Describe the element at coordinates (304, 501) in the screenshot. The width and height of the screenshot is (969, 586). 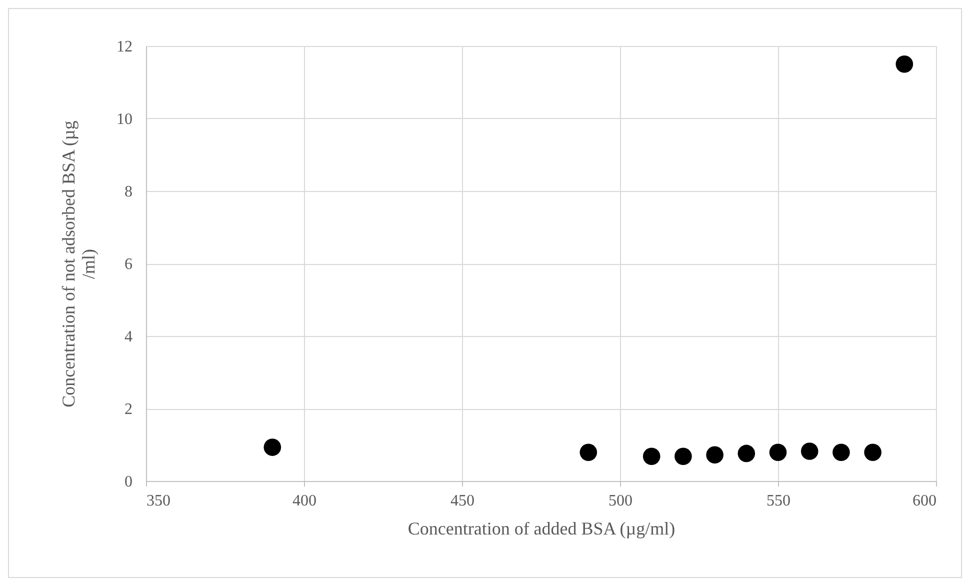
I see `x-tick-label: 400` at that location.